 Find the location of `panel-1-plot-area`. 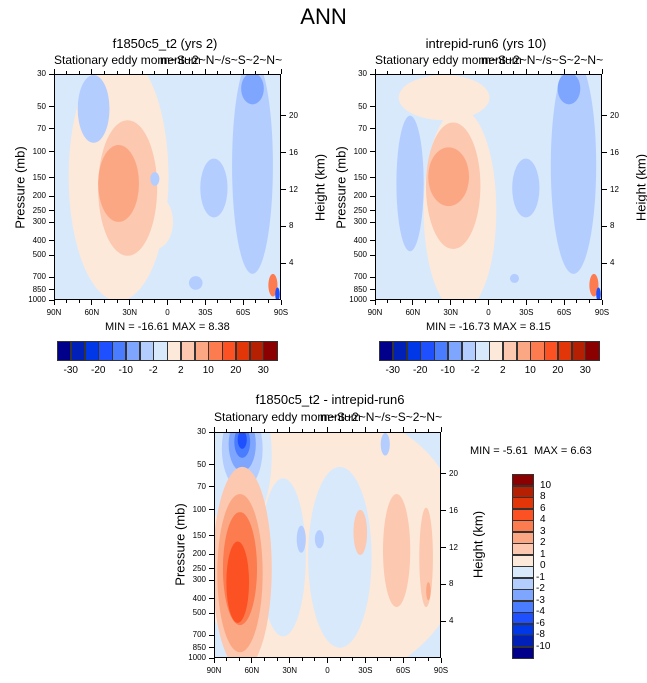

panel-1-plot-area is located at coordinates (167, 187).